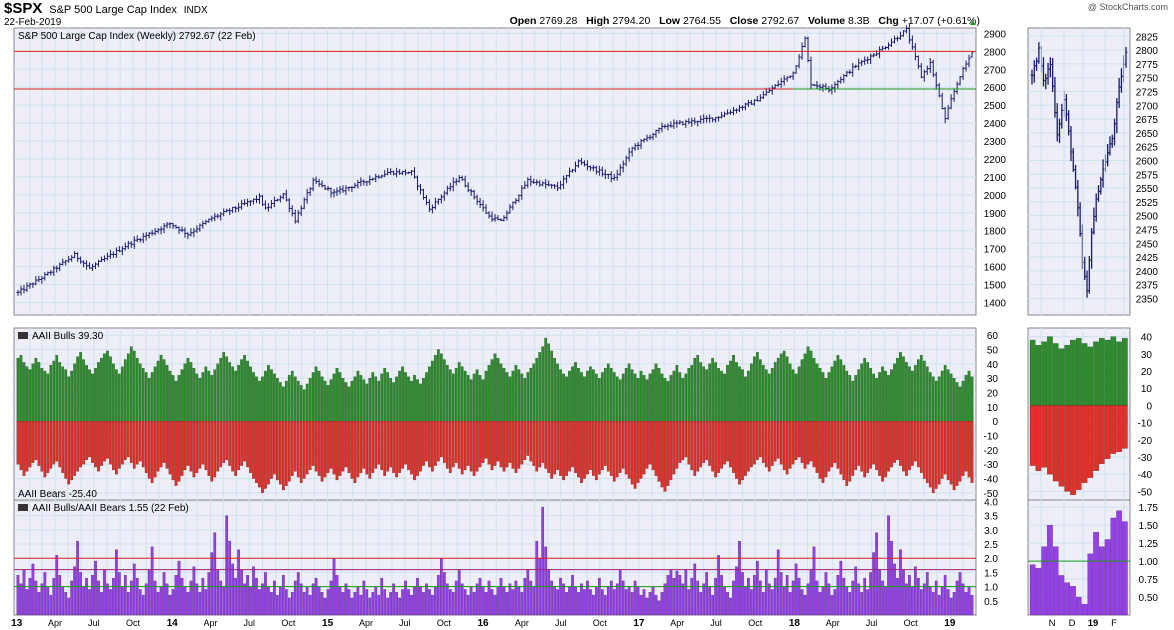  I want to click on daily-sentiment-y-tick: -40, so click(1145, 475).